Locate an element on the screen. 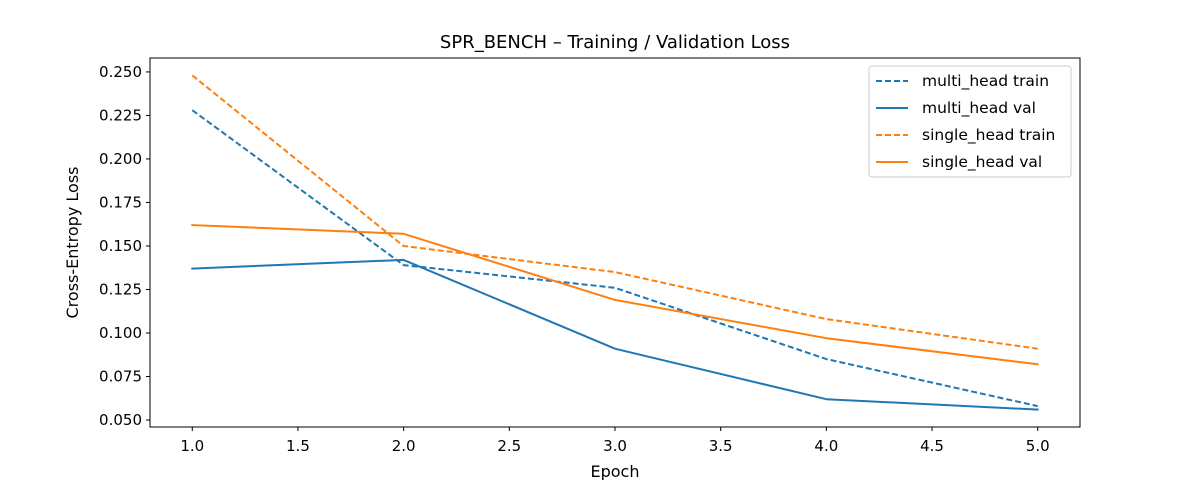  legend-label: multi_head train is located at coordinates (985, 81).